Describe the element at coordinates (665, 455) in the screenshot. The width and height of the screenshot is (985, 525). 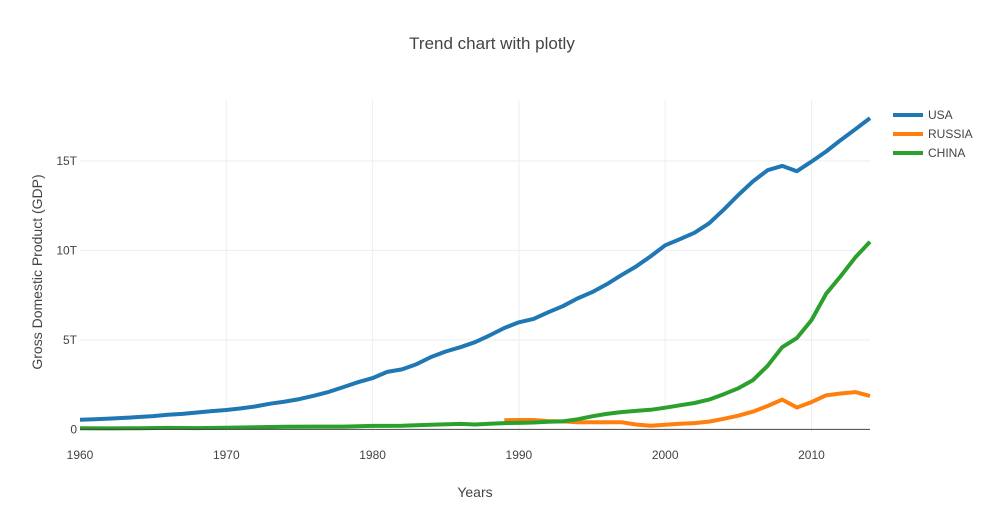
I see `x-tick-label: 2000` at that location.